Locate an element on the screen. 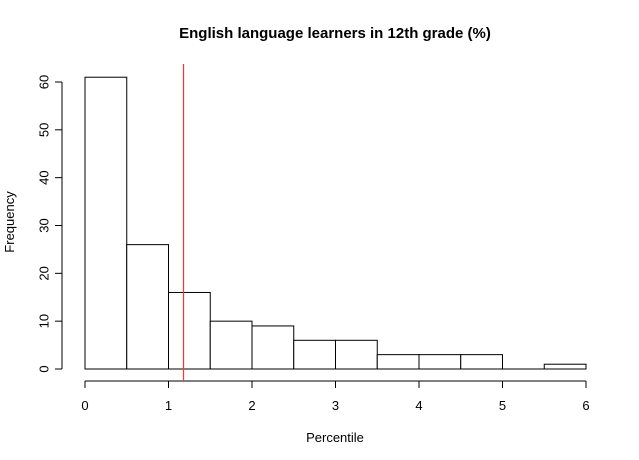 The width and height of the screenshot is (639, 460). y-axis: 0 10 20 30 40 50 60 is located at coordinates (49, 224).